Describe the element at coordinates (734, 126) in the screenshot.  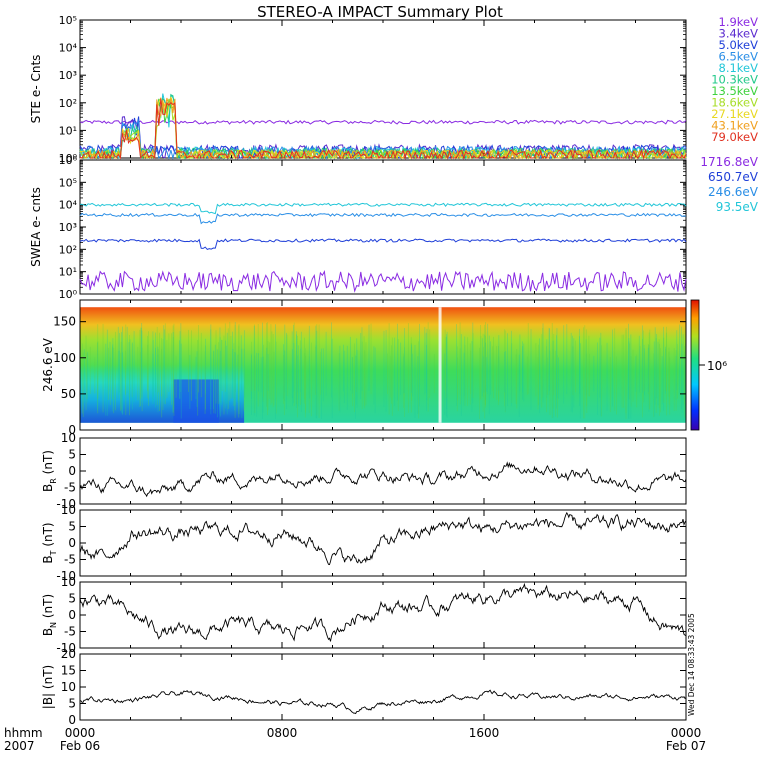
I see `legend-entry: 43.1keV` at that location.